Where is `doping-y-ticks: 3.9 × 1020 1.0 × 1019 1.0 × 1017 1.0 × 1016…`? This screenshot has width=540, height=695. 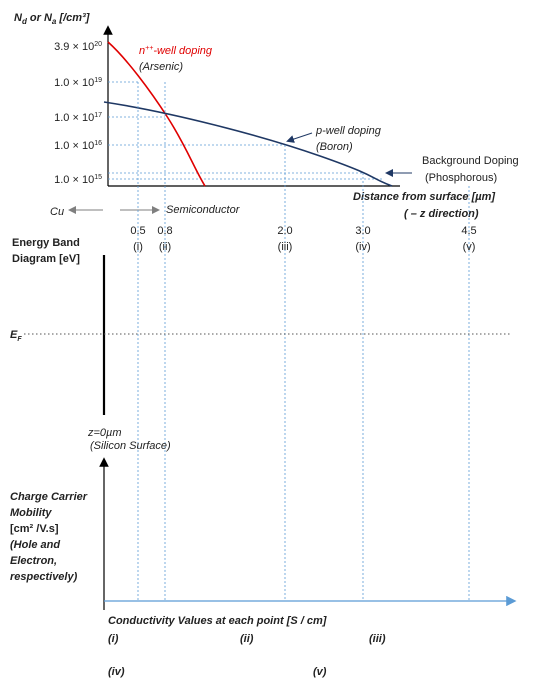
doping-y-ticks: 3.9 × 1020 1.0 × 1019 1.0 × 1017 1.0 × 1016… is located at coordinates (78, 113).